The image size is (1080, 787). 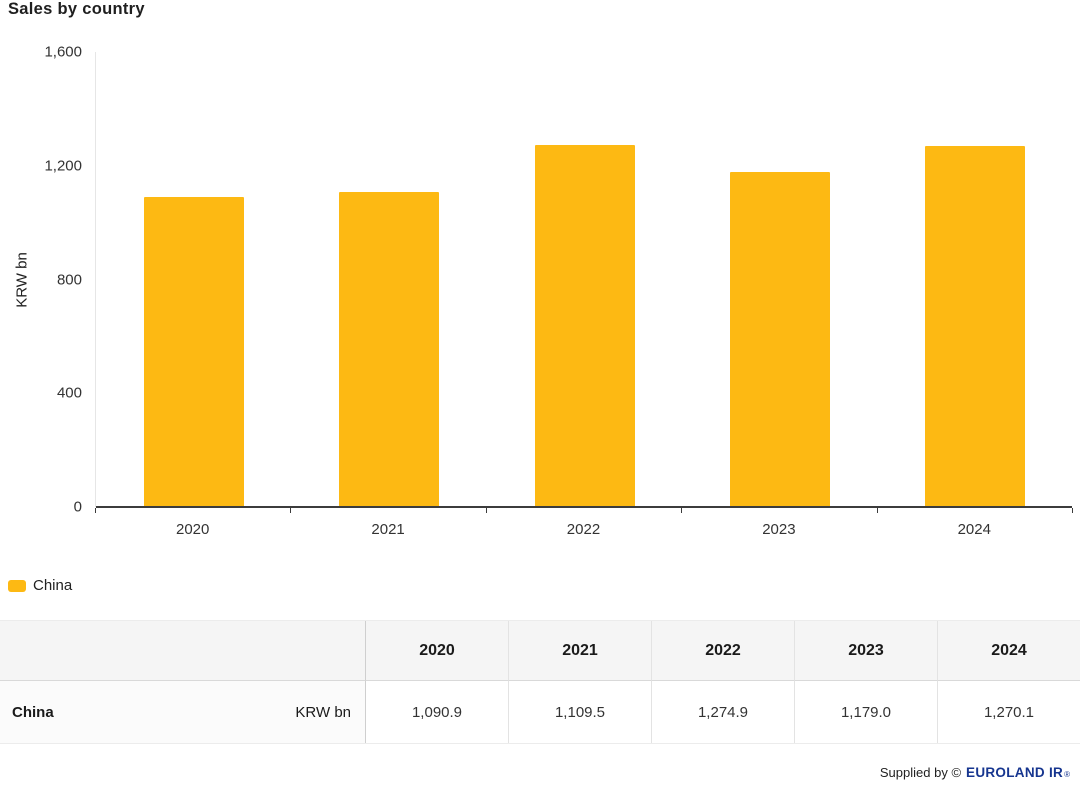 What do you see at coordinates (1008, 712) in the screenshot?
I see `table-value-2024: 1,270.1` at bounding box center [1008, 712].